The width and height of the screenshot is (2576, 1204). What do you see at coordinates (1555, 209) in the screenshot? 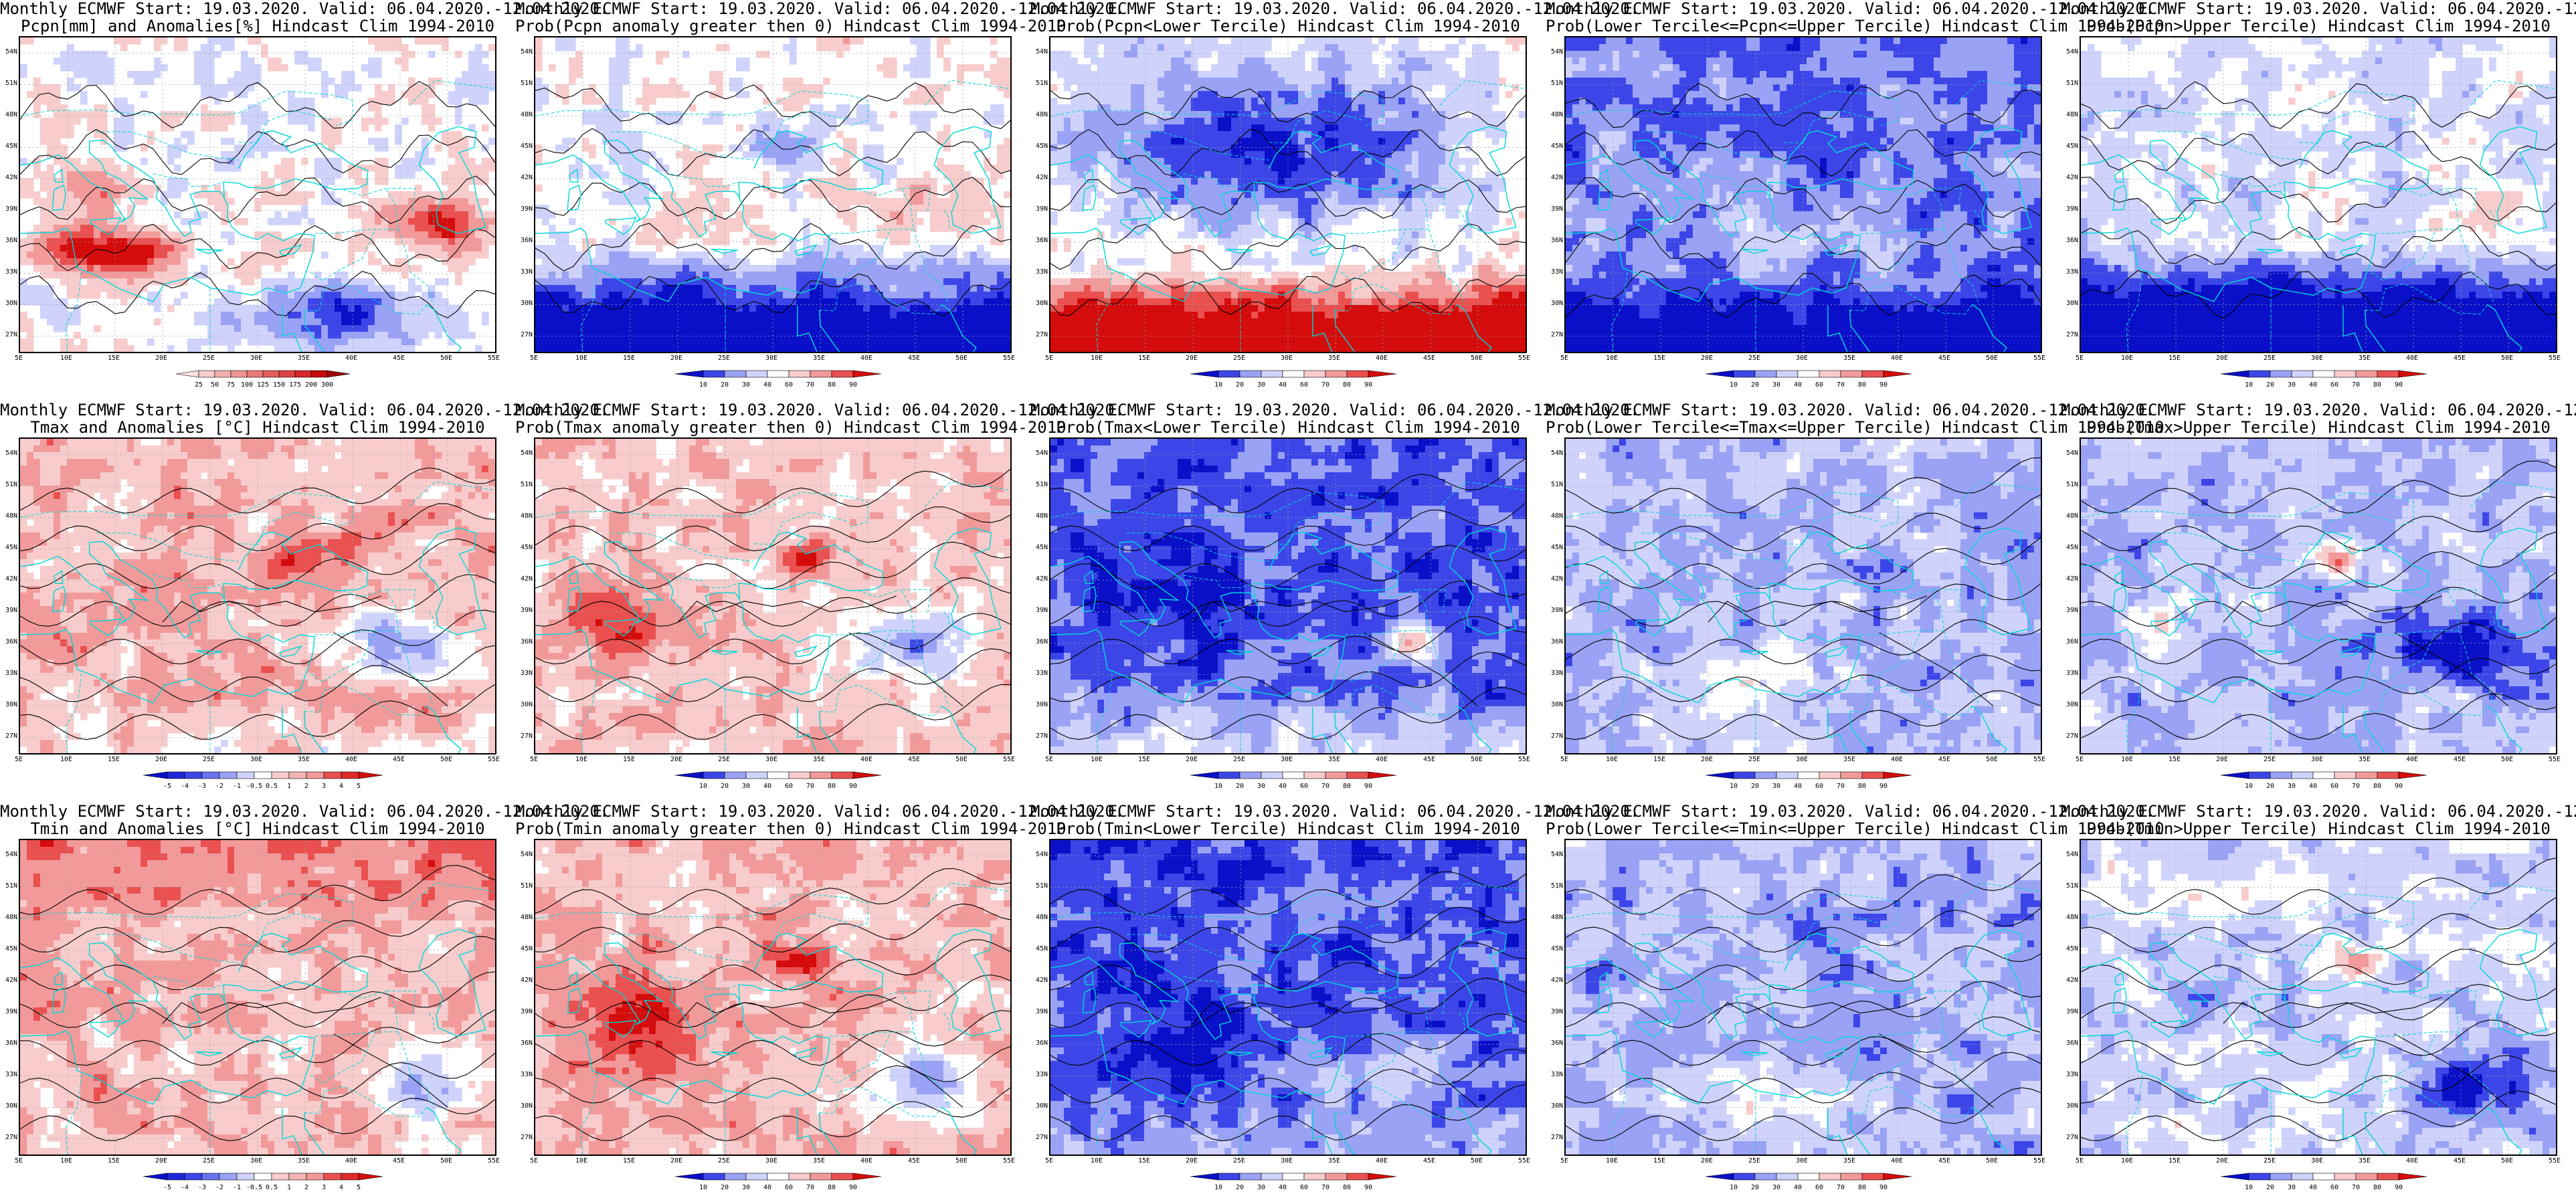
I see `lat-tick-label: 39N` at bounding box center [1555, 209].